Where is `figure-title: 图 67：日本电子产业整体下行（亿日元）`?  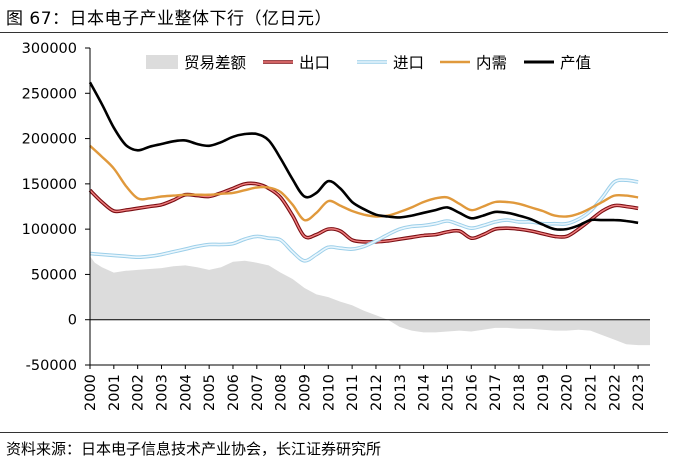
figure-title: 图 67：日本电子产业整体下行（亿日元） is located at coordinates (169, 19).